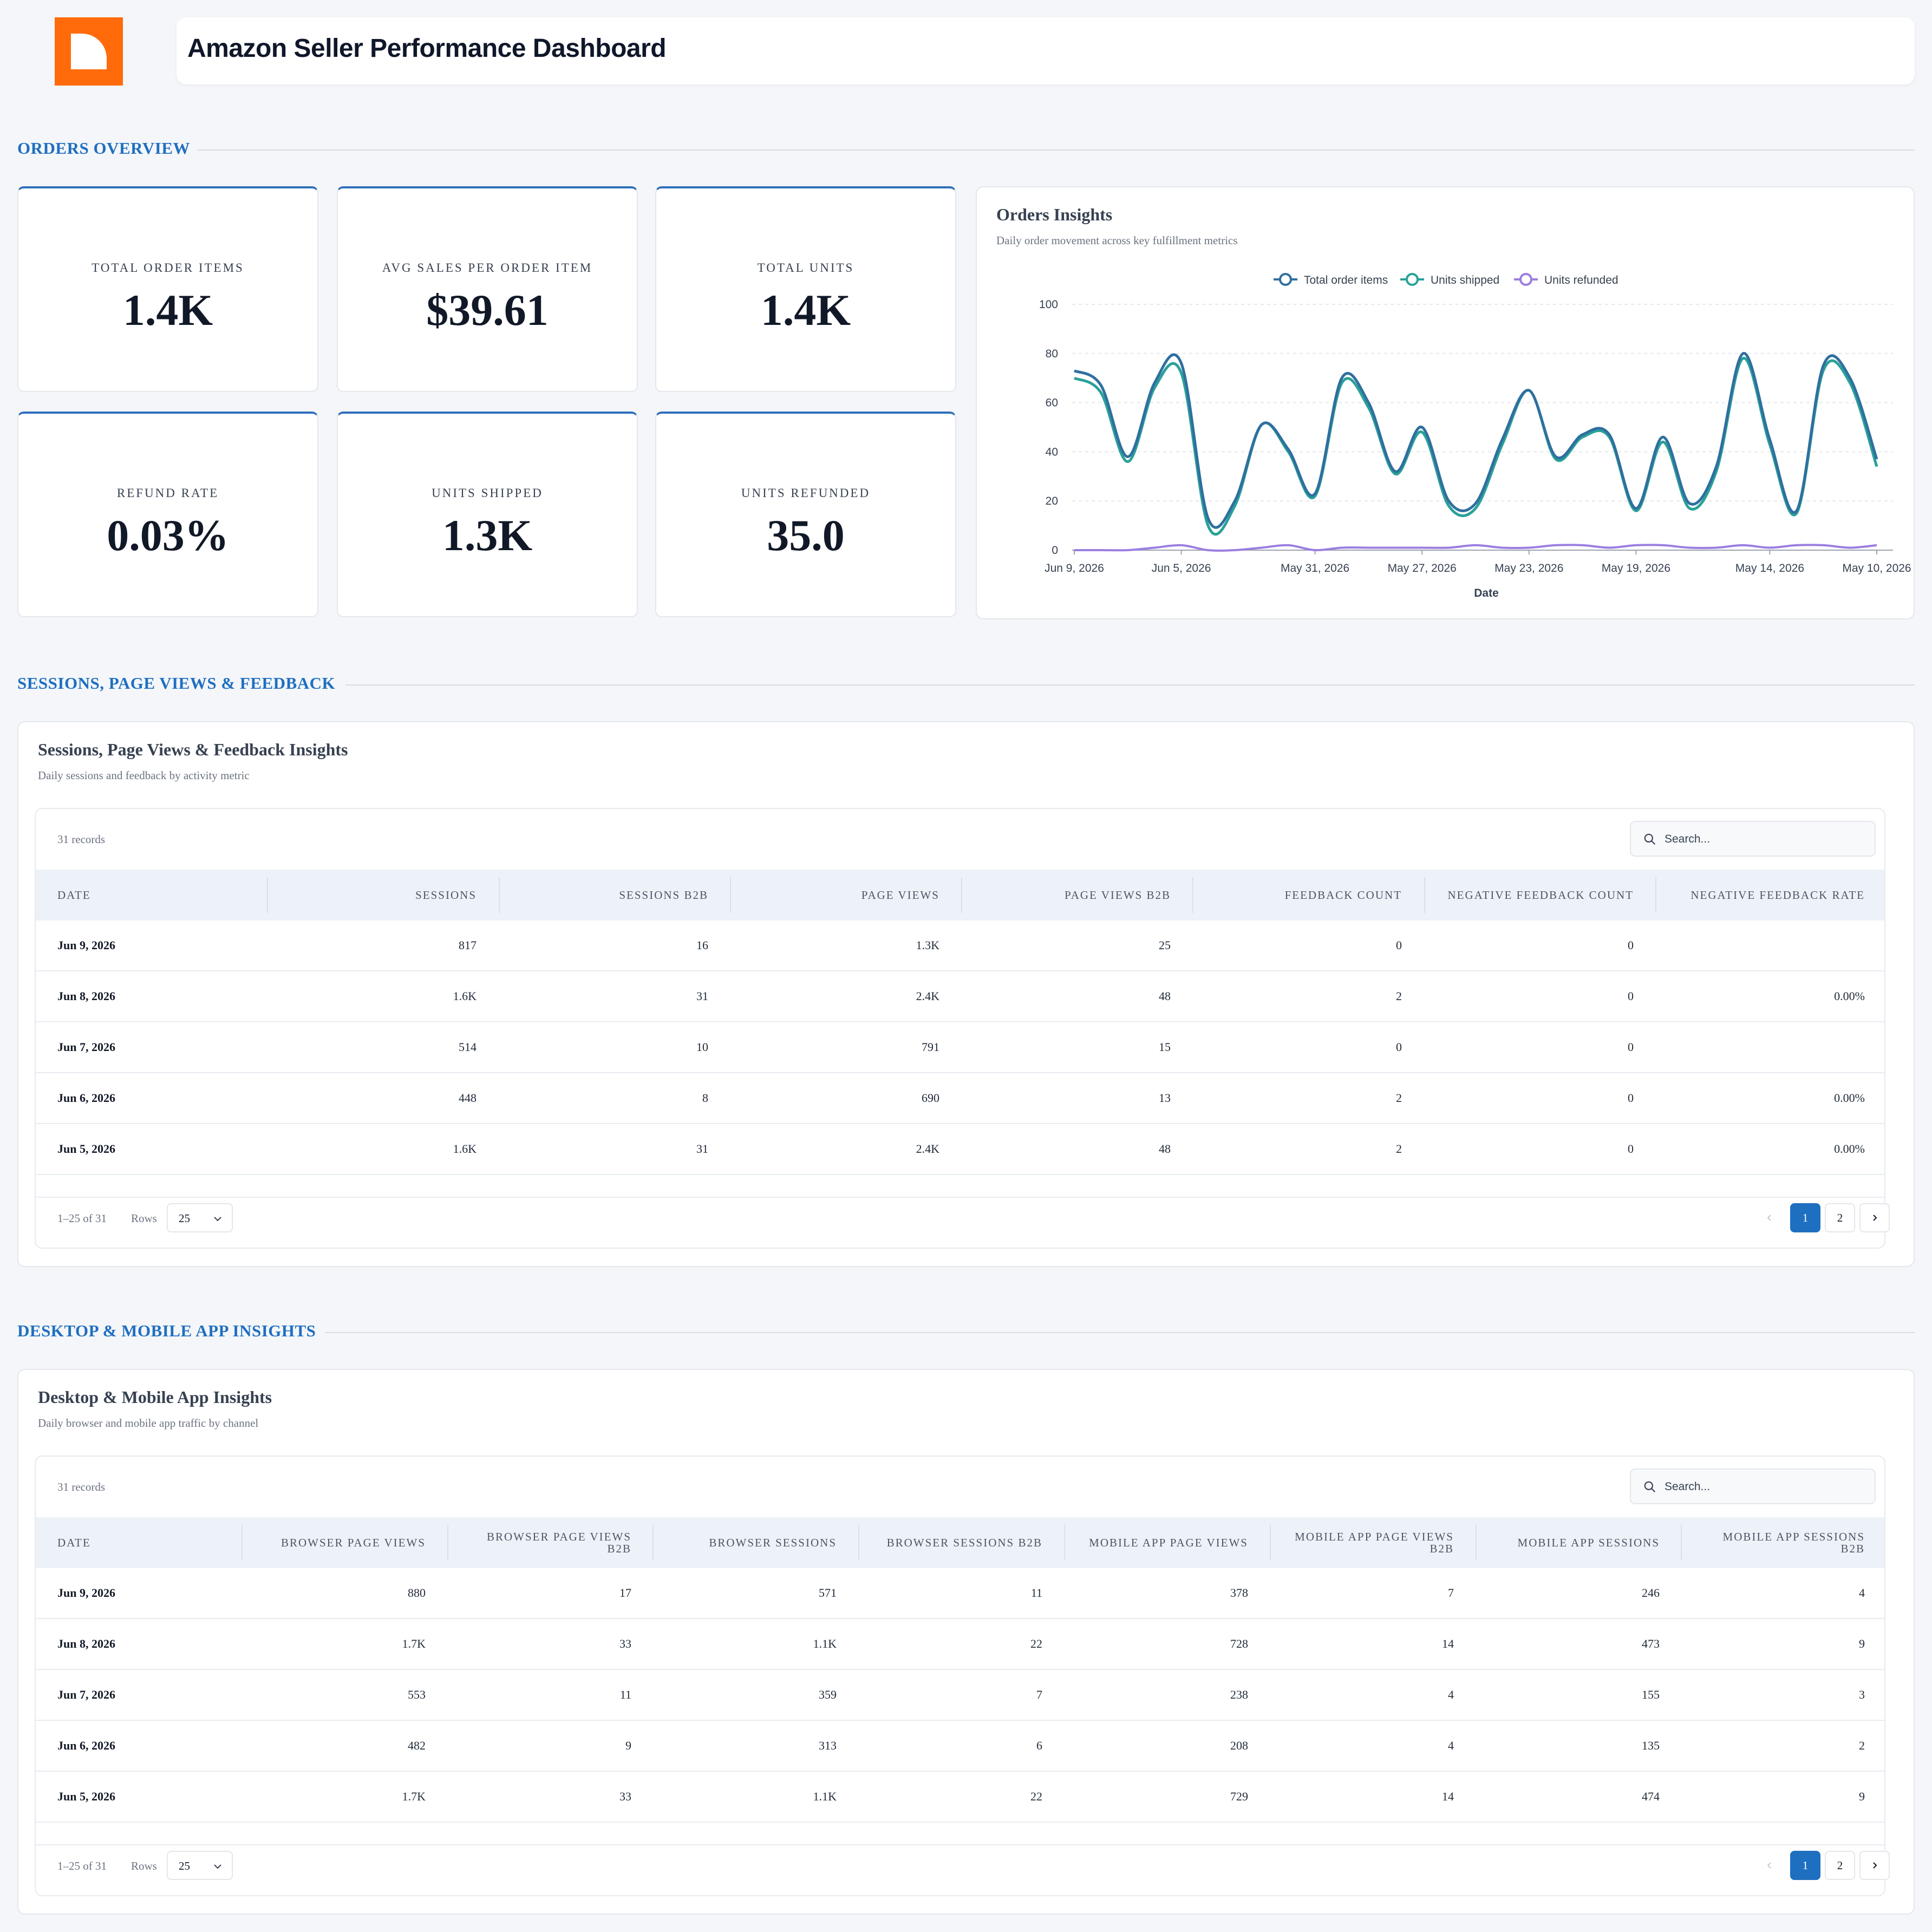 This screenshot has width=1932, height=1932. What do you see at coordinates (558, 1542) in the screenshot?
I see `column-header: BROWSER PAGE VIEWS B2B` at bounding box center [558, 1542].